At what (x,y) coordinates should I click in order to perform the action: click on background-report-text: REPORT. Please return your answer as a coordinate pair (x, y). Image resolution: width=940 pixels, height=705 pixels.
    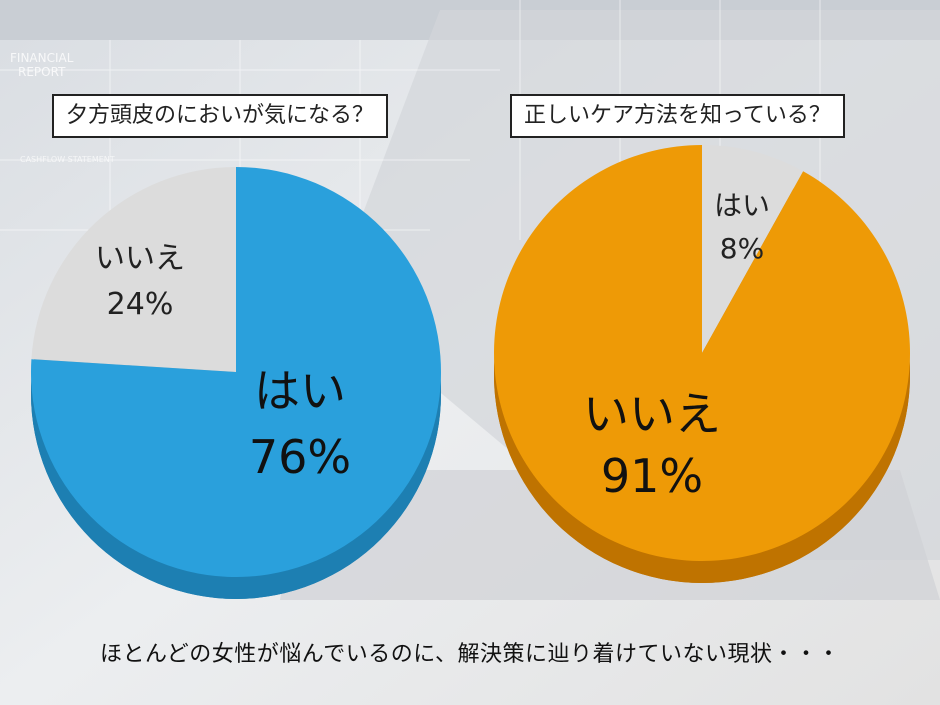
    Looking at the image, I should click on (42, 72).